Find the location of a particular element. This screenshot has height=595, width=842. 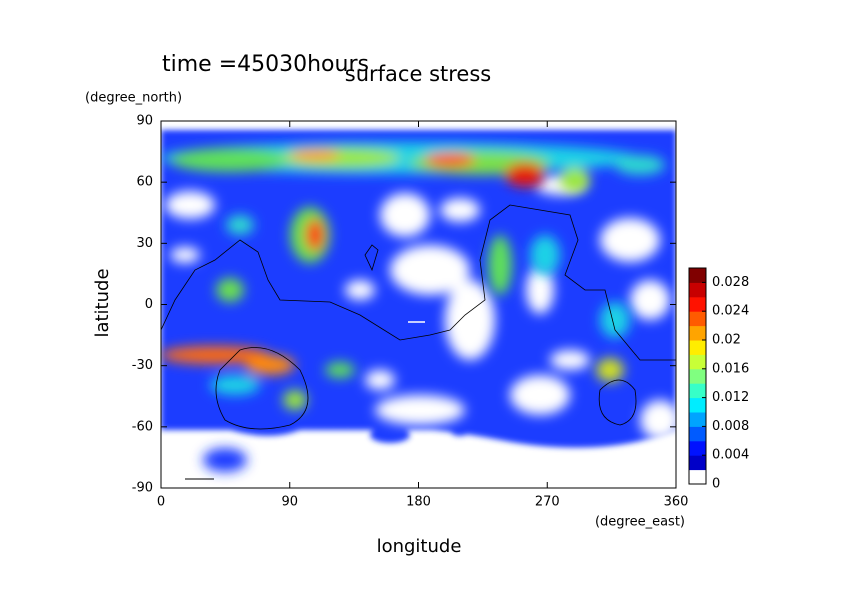

y-tick-label: 30 is located at coordinates (144, 243).